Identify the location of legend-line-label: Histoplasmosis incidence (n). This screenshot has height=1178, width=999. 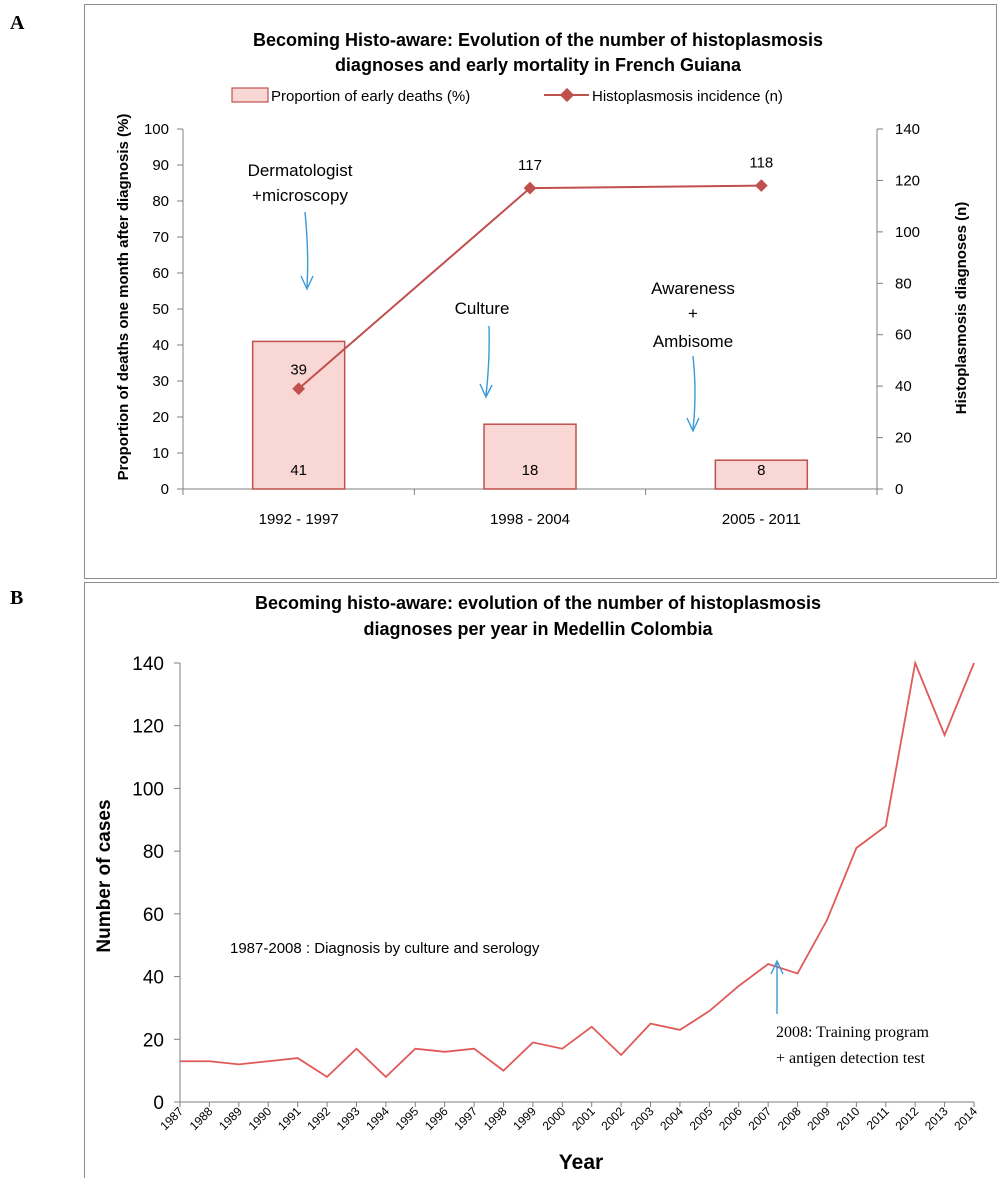
(687, 96).